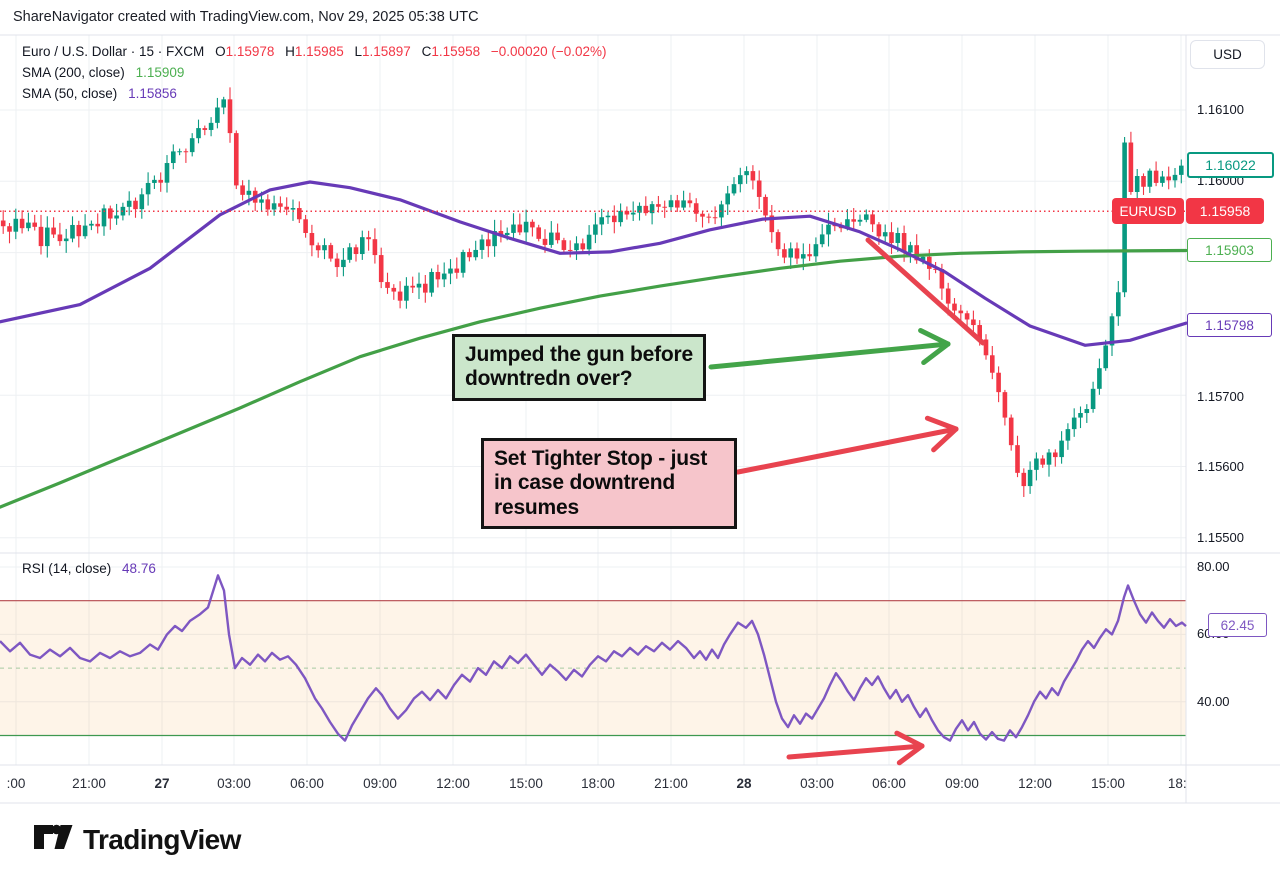 The height and width of the screenshot is (875, 1280). What do you see at coordinates (162, 839) in the screenshot?
I see `tradingview-wordmark: TradingView` at bounding box center [162, 839].